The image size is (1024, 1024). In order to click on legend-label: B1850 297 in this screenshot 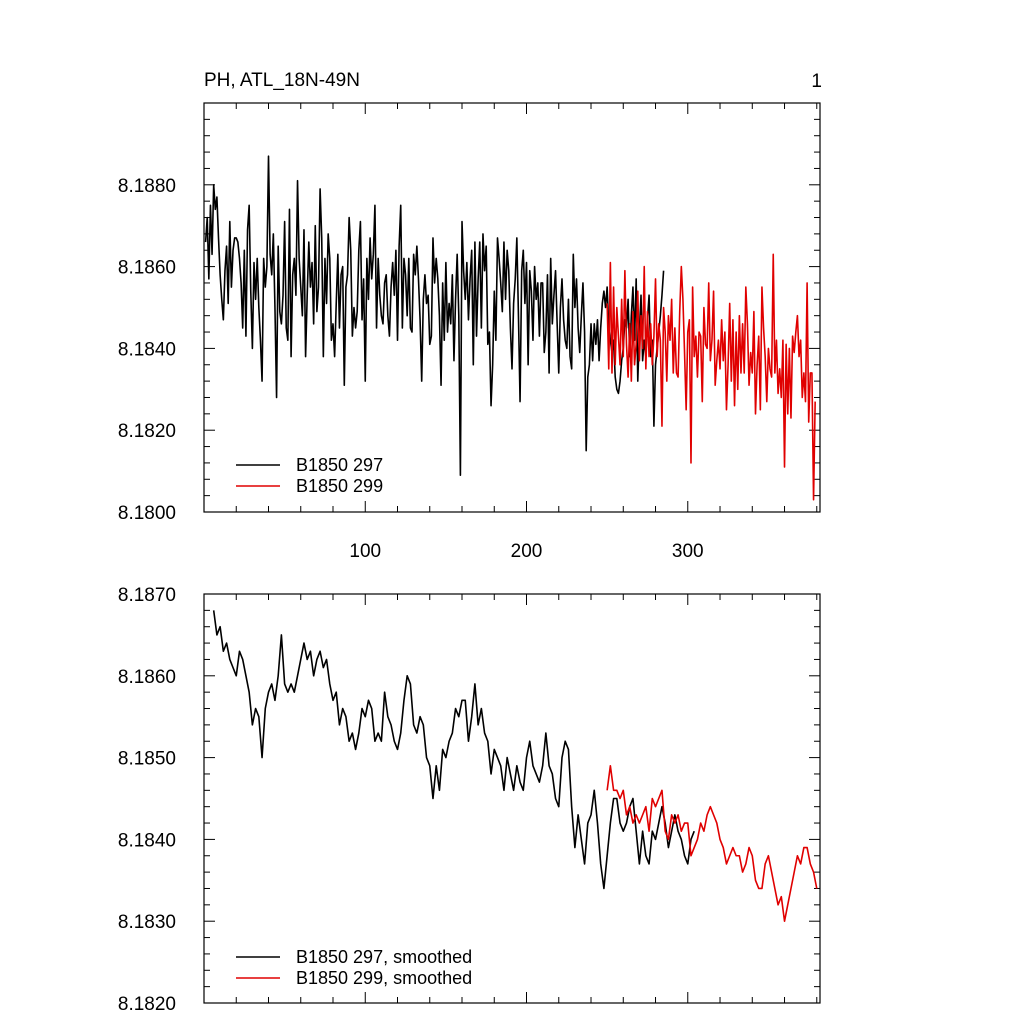, I will do `click(339, 465)`.